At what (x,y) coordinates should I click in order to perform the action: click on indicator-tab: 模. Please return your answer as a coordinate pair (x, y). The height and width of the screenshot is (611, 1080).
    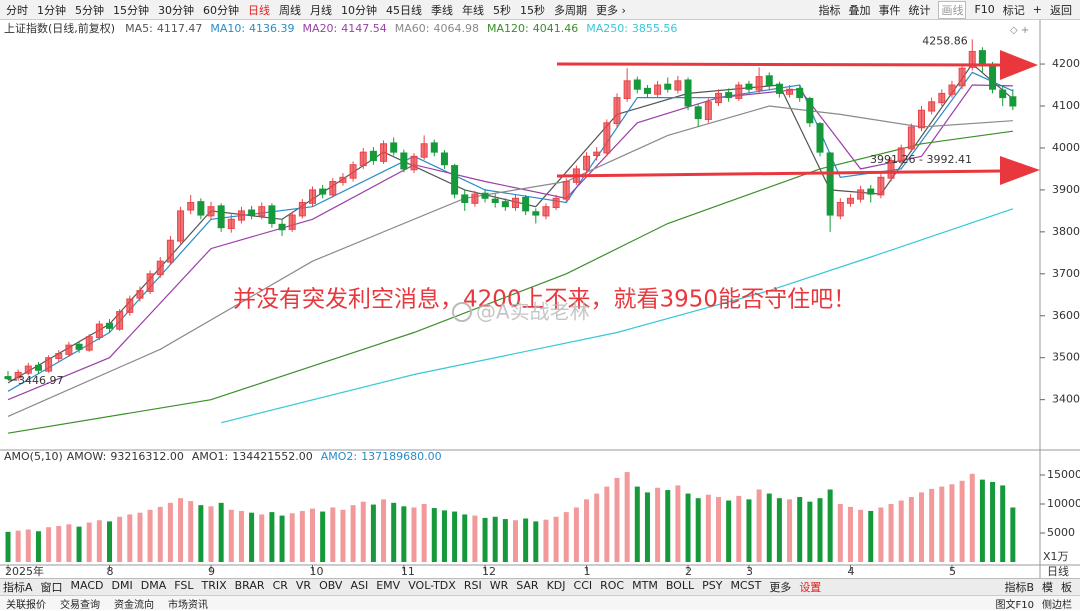
    Looking at the image, I should click on (1047, 587).